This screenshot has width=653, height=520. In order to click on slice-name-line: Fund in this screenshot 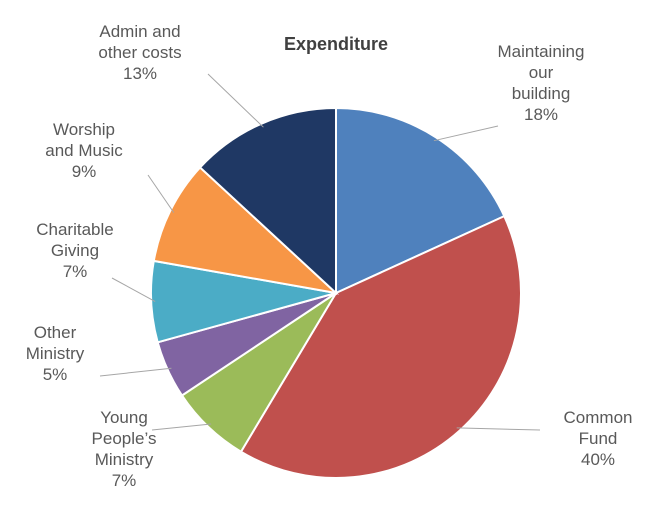, I will do `click(598, 438)`.